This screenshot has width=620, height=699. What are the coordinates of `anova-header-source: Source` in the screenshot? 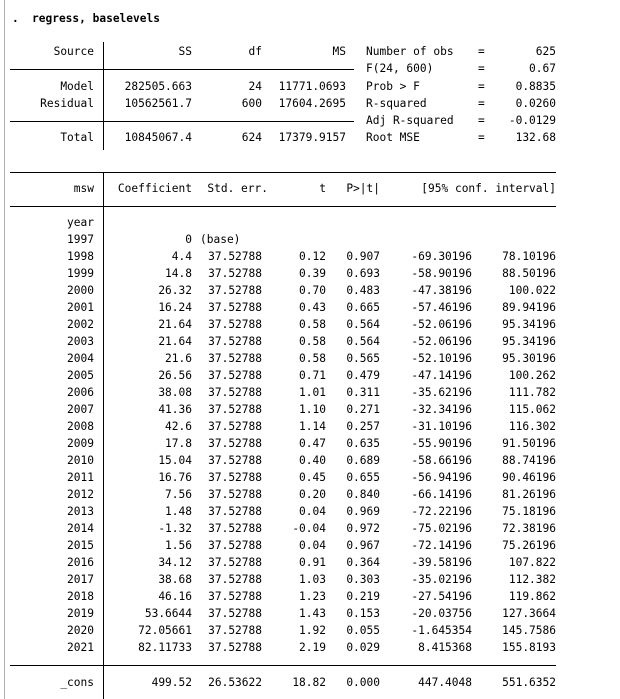 It's located at (73, 51).